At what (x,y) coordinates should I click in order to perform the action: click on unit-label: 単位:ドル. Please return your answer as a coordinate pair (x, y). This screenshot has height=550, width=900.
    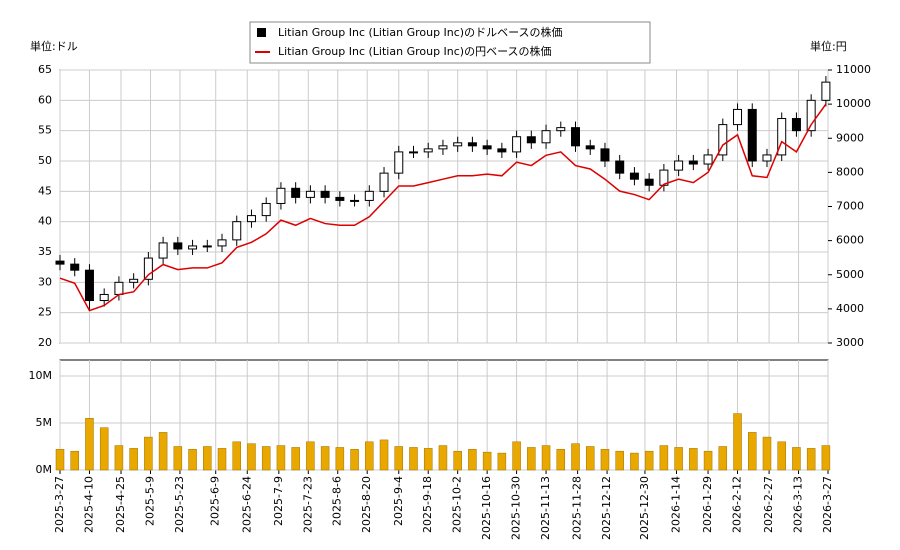
    Looking at the image, I should click on (54, 46).